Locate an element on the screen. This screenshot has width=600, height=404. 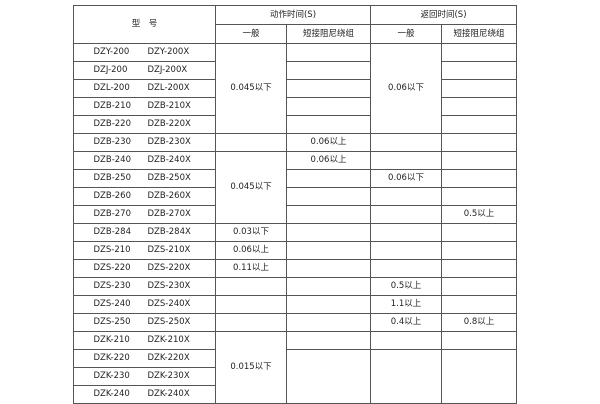
model-cell: DZB-240 DZB-240X is located at coordinates (144, 160).